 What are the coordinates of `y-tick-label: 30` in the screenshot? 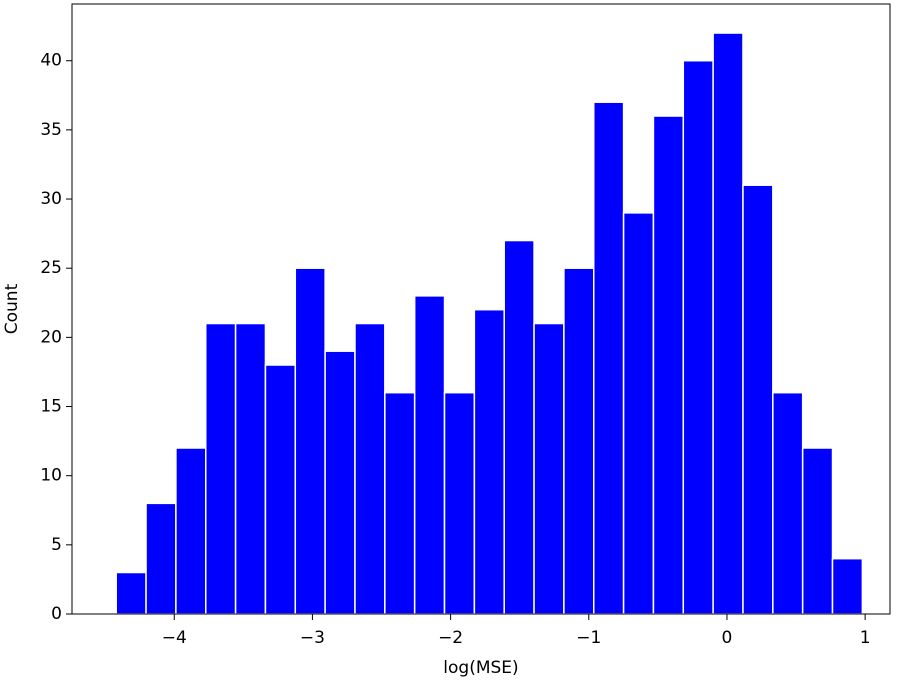 It's located at (51, 199).